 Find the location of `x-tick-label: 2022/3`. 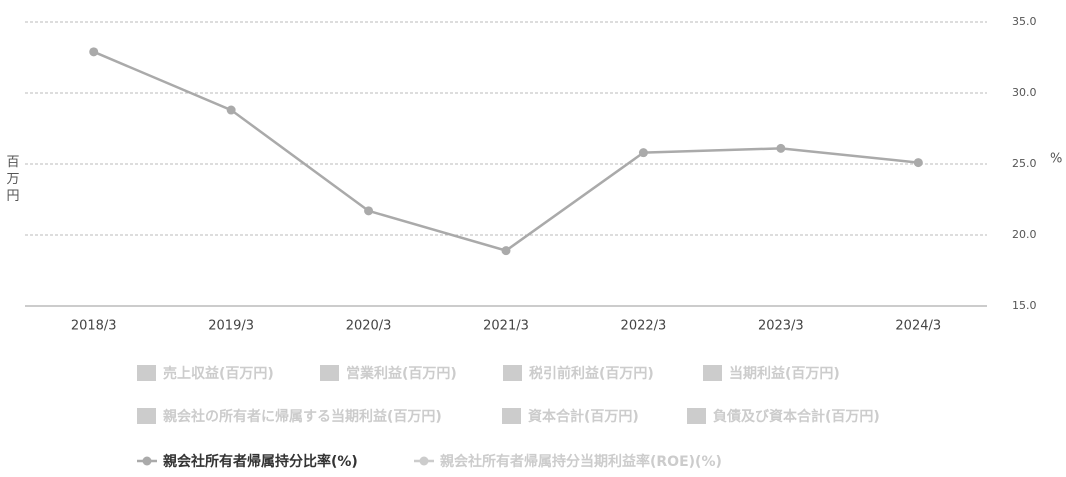

x-tick-label: 2022/3 is located at coordinates (644, 326).